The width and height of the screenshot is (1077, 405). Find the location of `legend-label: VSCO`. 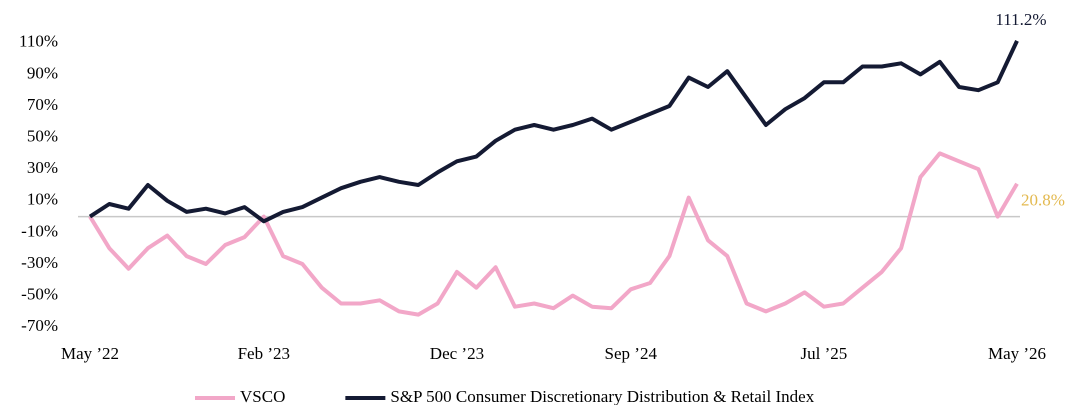

legend-label: VSCO is located at coordinates (262, 396).